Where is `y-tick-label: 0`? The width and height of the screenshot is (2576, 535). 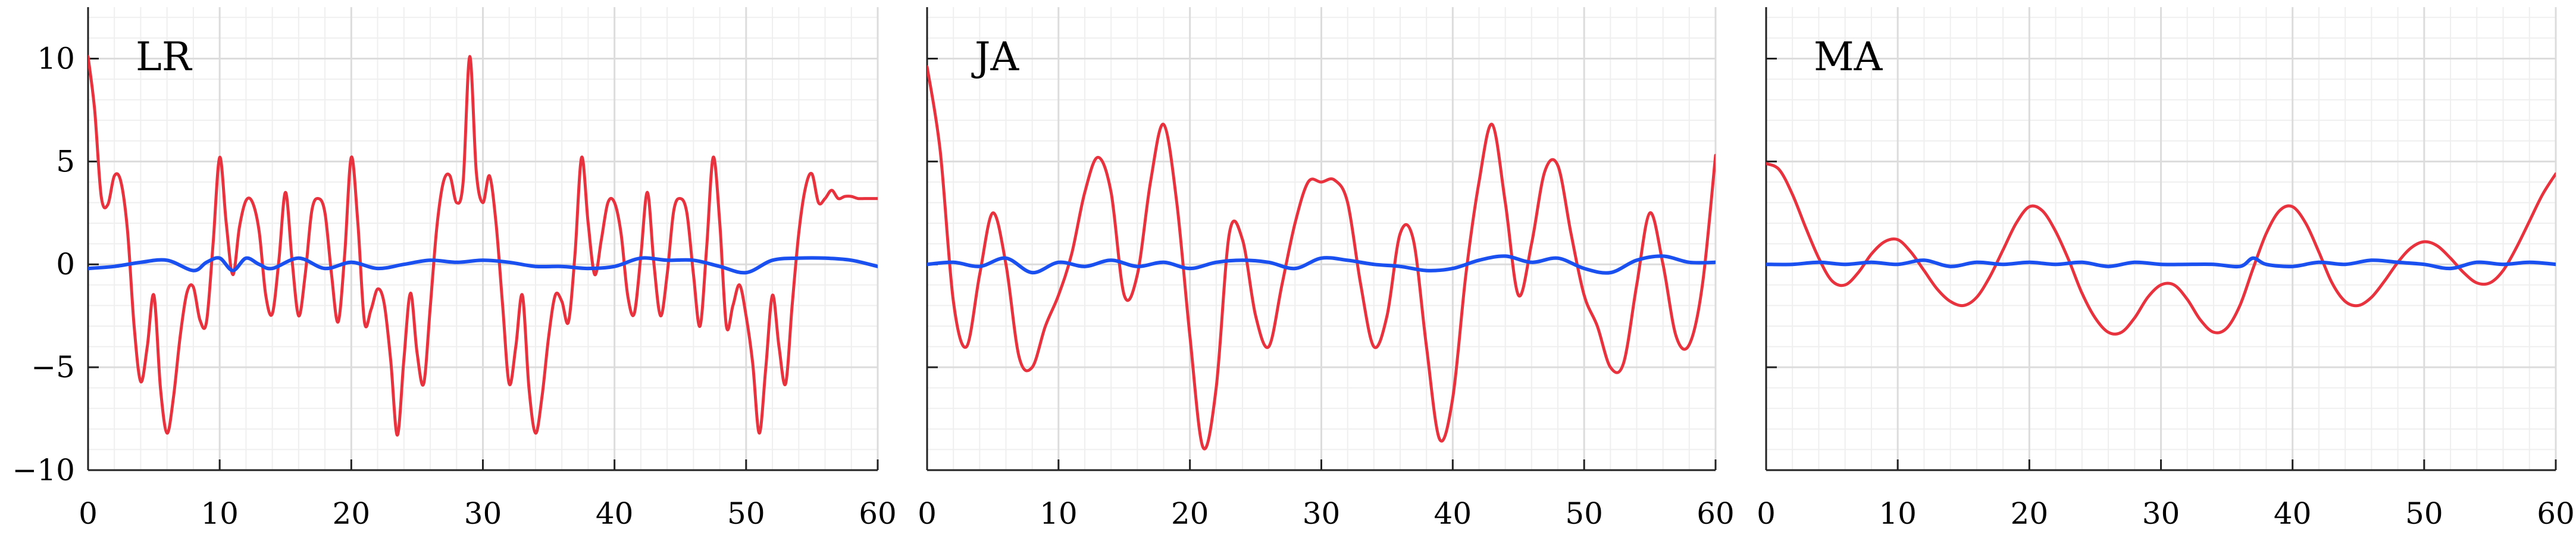 y-tick-label: 0 is located at coordinates (65, 264).